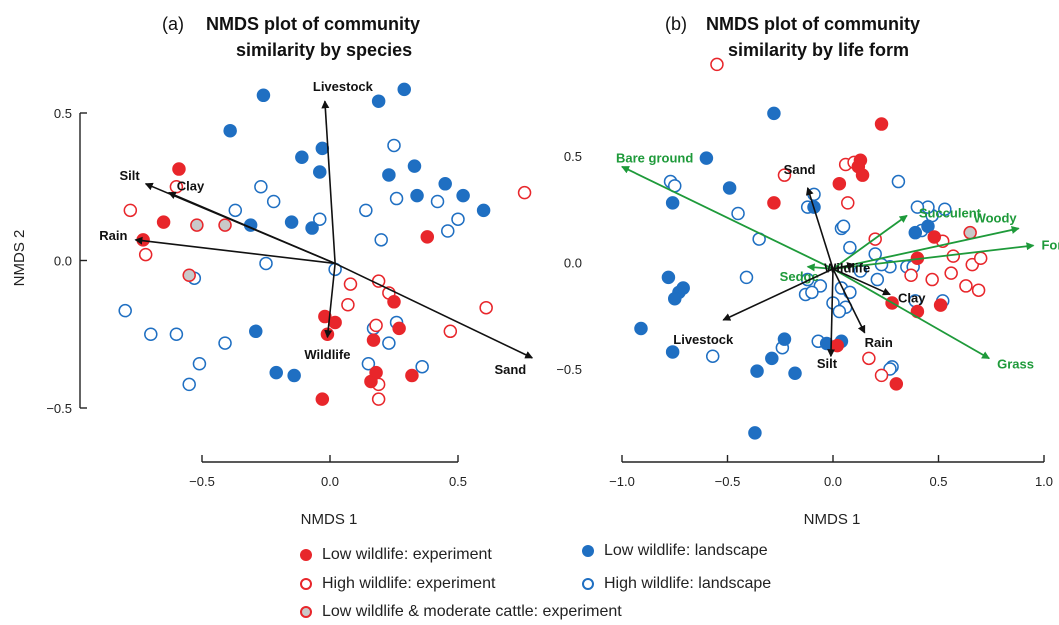 This screenshot has height=625, width=1059. Describe the element at coordinates (569, 369) in the screenshot. I see `y-tick-label: −0.5` at that location.